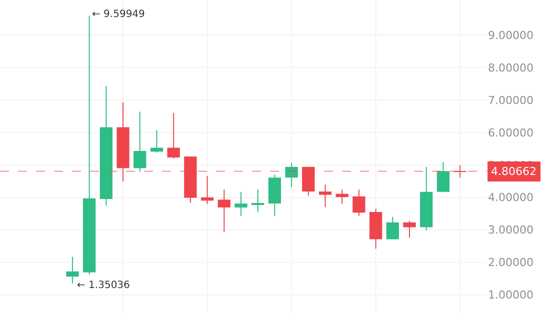  Describe the element at coordinates (511, 67) in the screenshot. I see `y-tick-label: 8.00000` at that location.